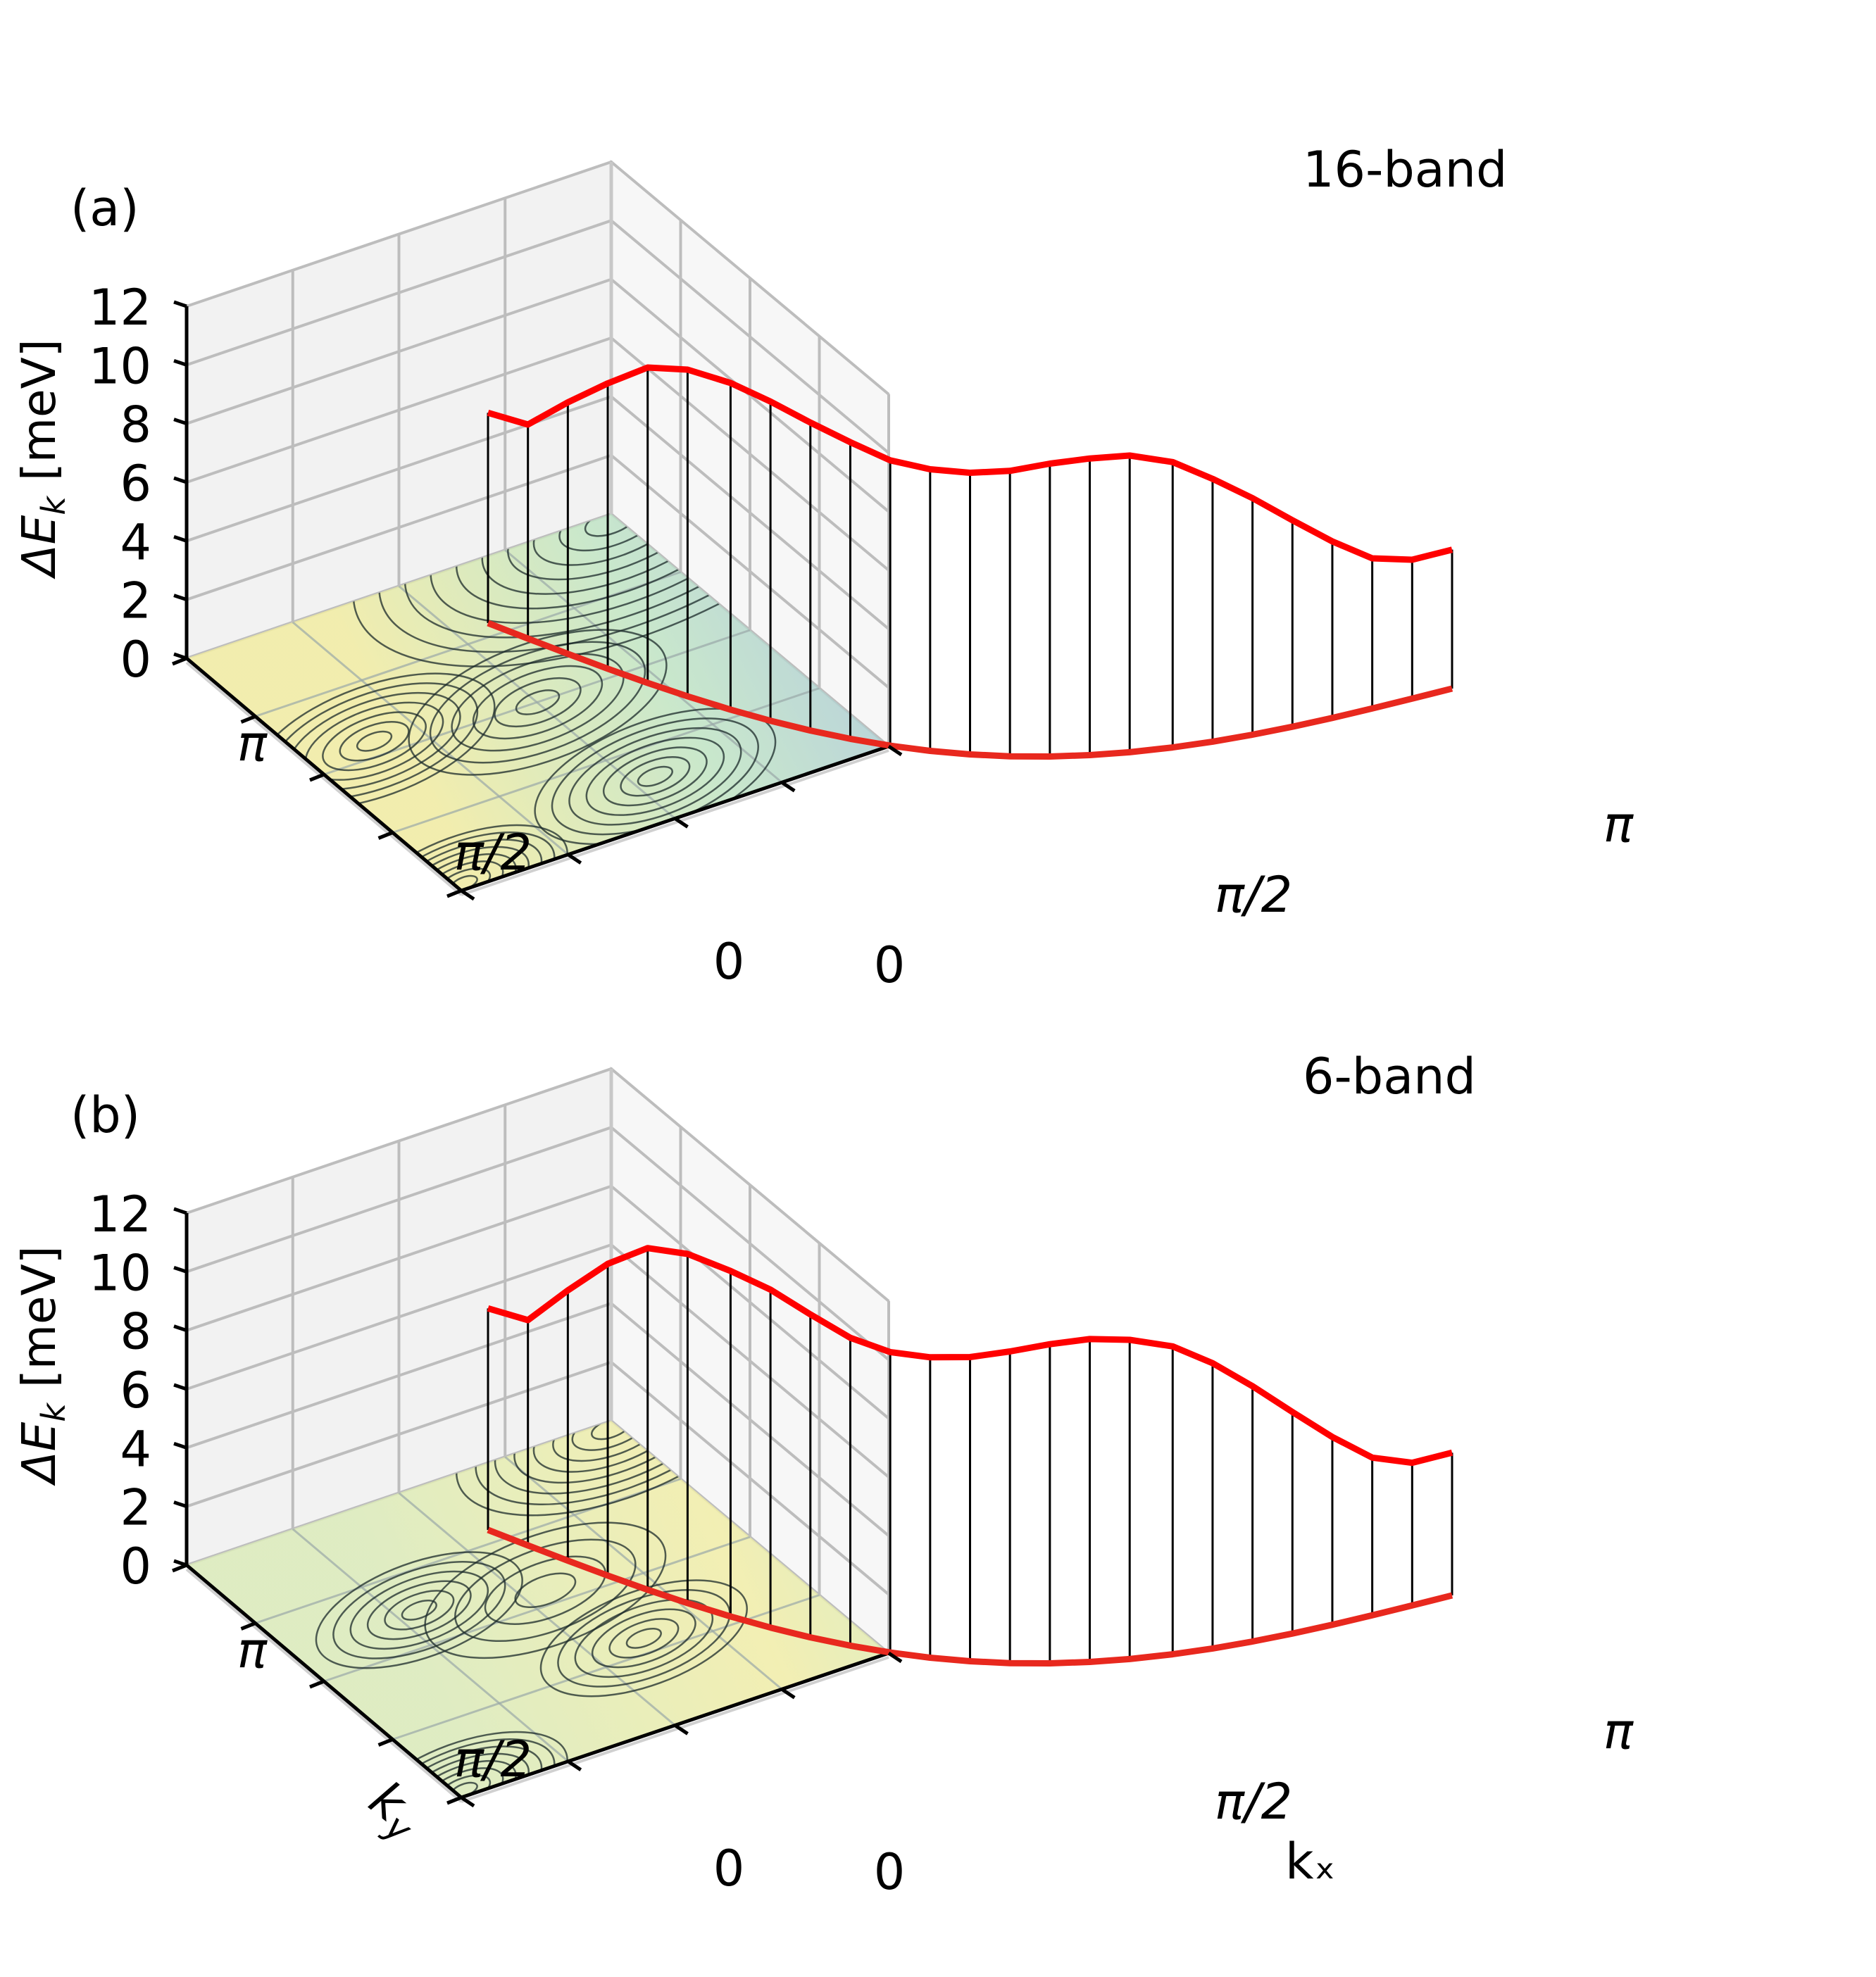 The height and width of the screenshot is (1977, 1876). I want to click on y-axis-label: ky, so click(394, 1811).